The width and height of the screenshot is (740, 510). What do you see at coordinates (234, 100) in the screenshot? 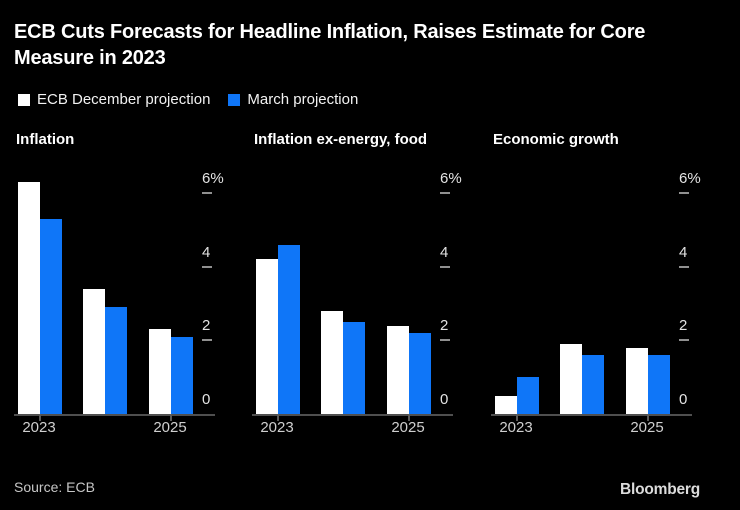
I see `legend-swatch-blue-icon` at bounding box center [234, 100].